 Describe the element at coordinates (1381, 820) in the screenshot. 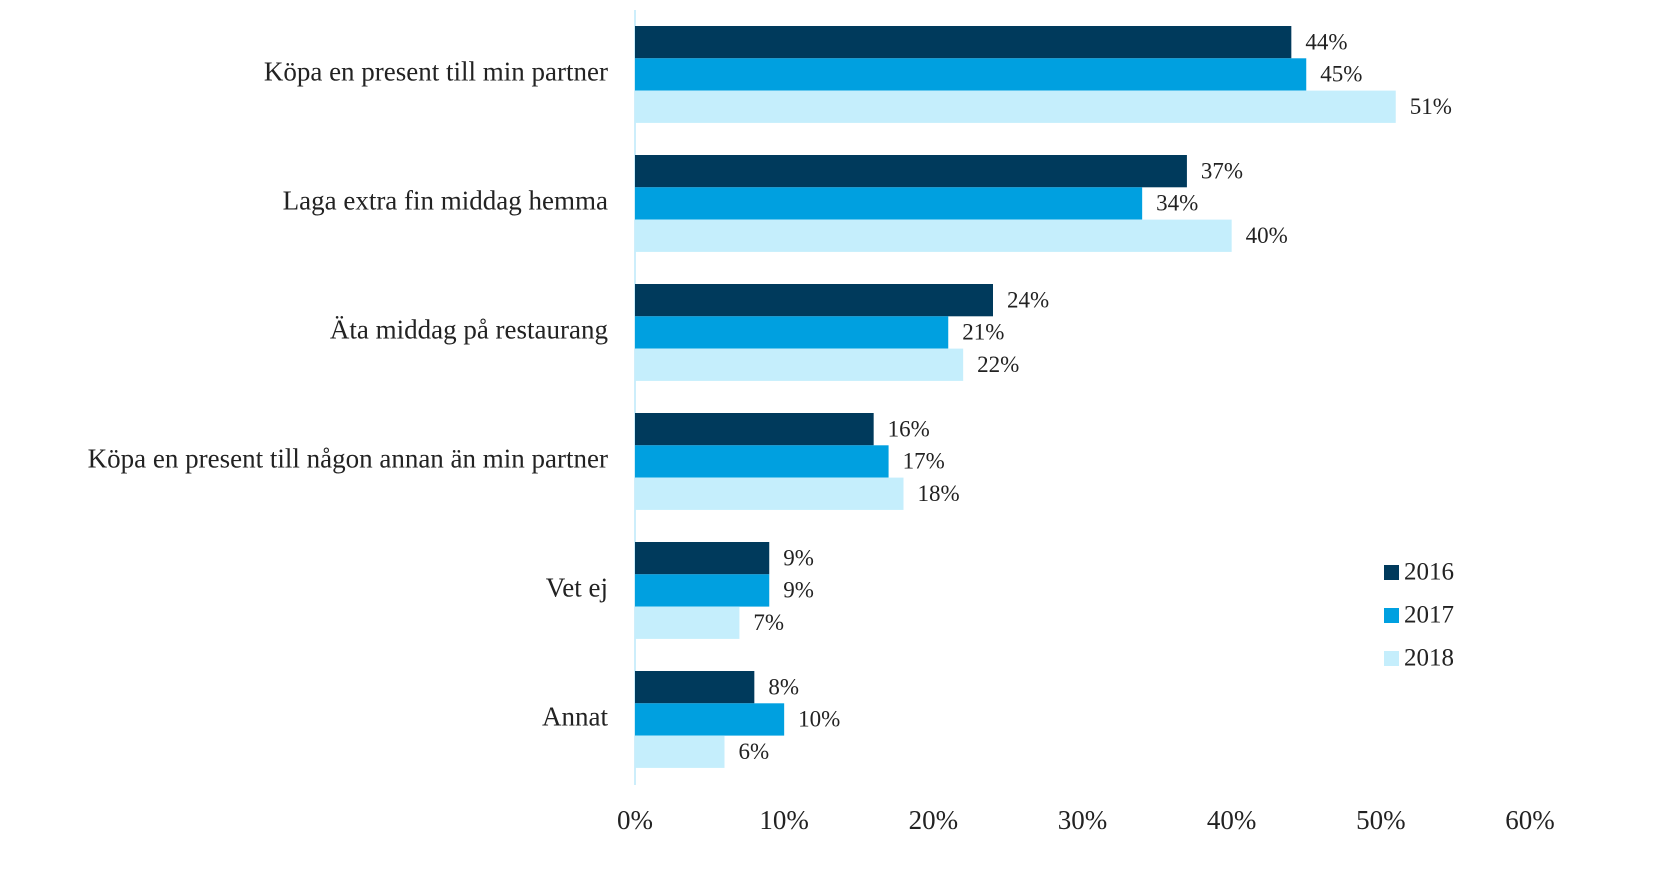

I see `x-tick-label: 50%` at that location.